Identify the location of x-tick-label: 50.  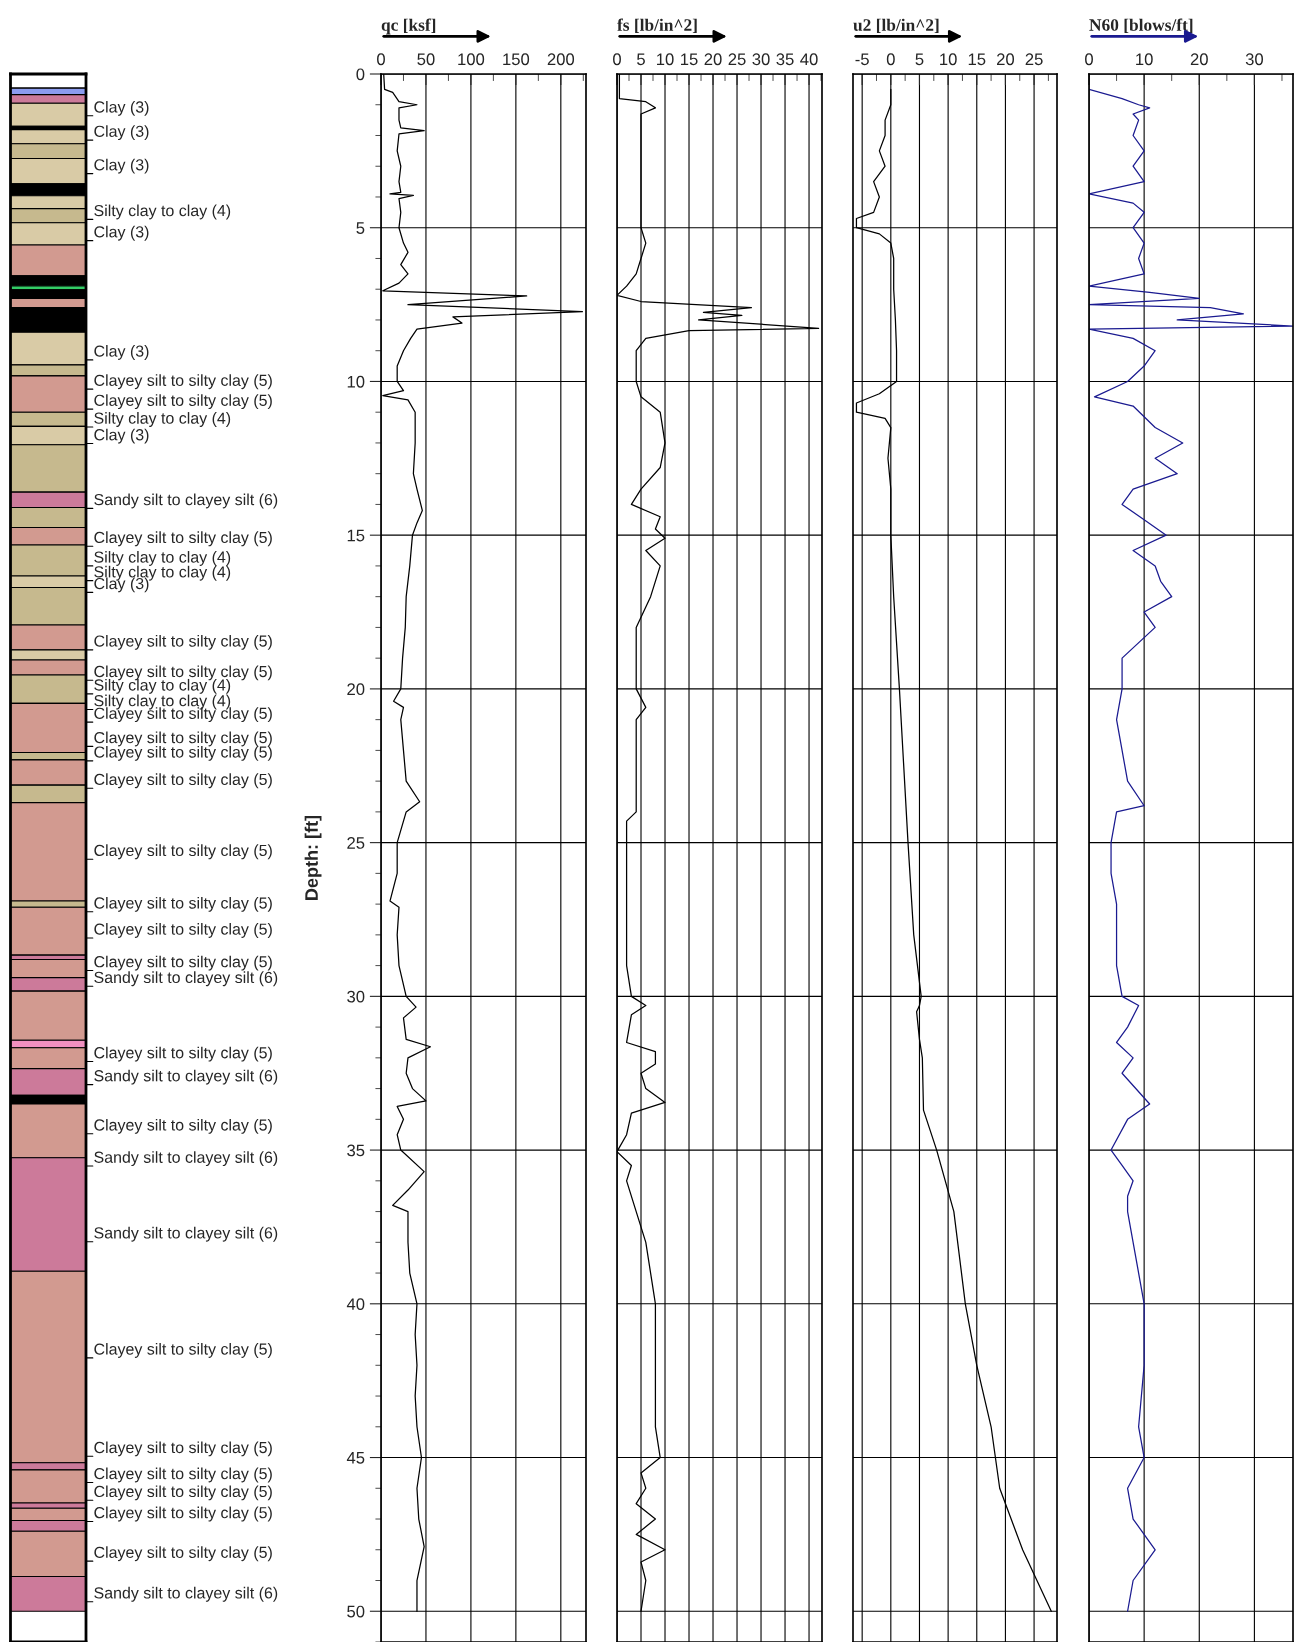
(426, 59).